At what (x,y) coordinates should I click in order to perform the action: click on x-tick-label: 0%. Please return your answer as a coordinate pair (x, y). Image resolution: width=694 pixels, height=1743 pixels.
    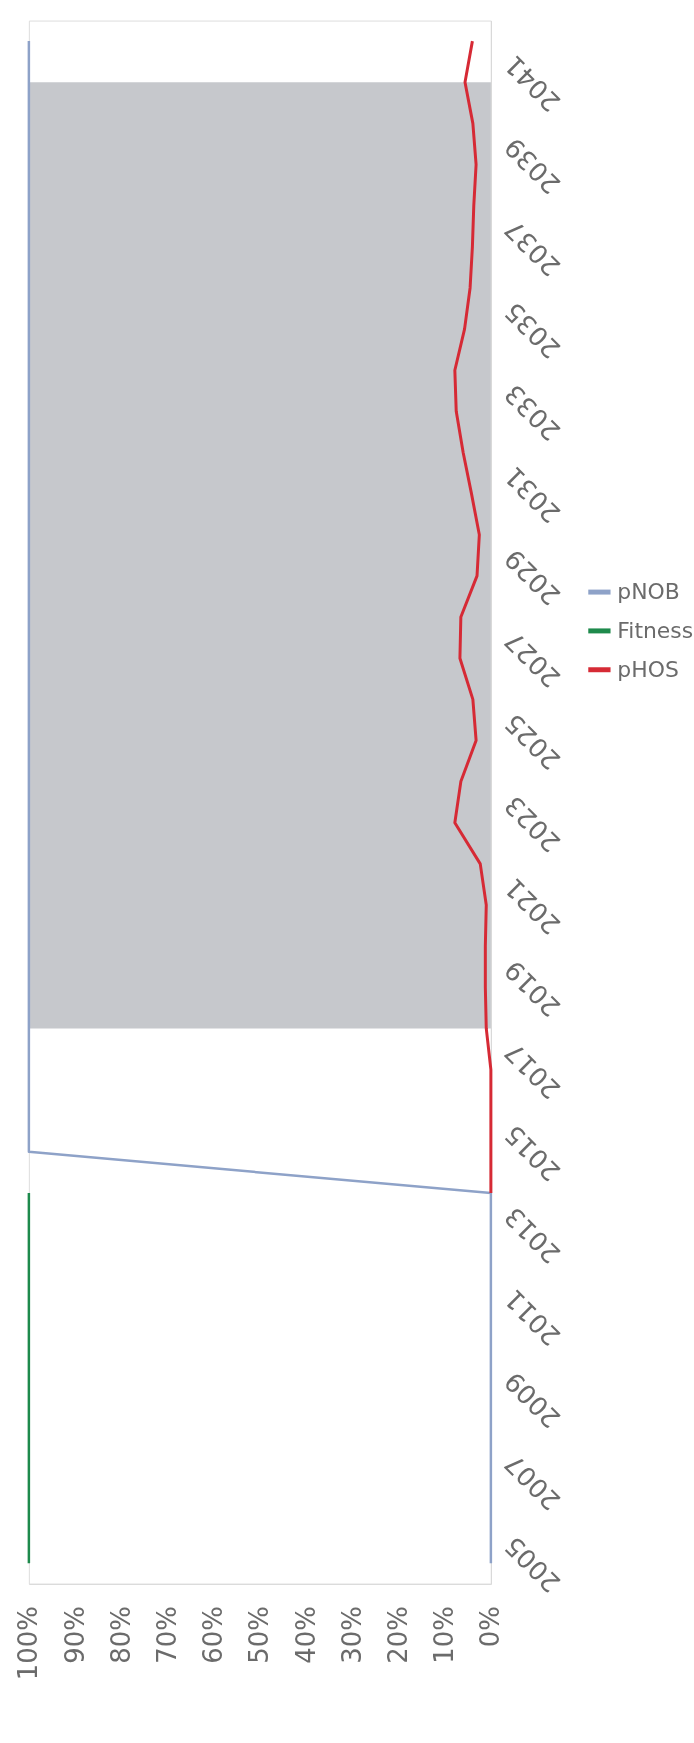
    Looking at the image, I should click on (490, 1627).